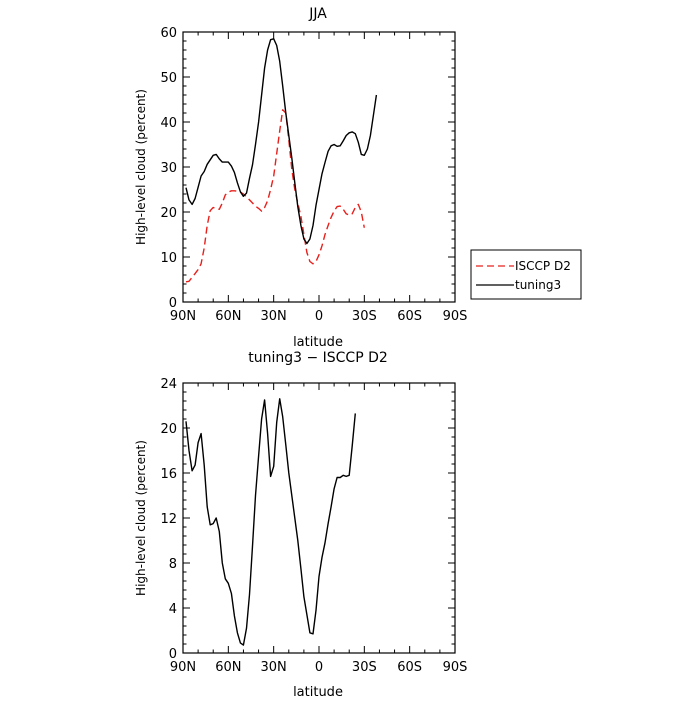 This screenshot has height=705, width=700. Describe the element at coordinates (173, 564) in the screenshot. I see `y-tick-label: 8` at that location.